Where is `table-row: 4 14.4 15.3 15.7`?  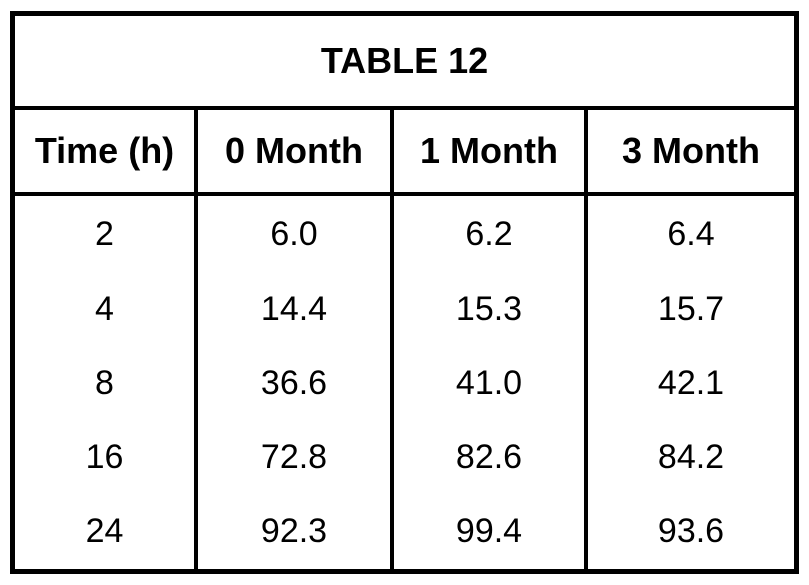
table-row: 4 14.4 15.3 15.7 is located at coordinates (404, 309).